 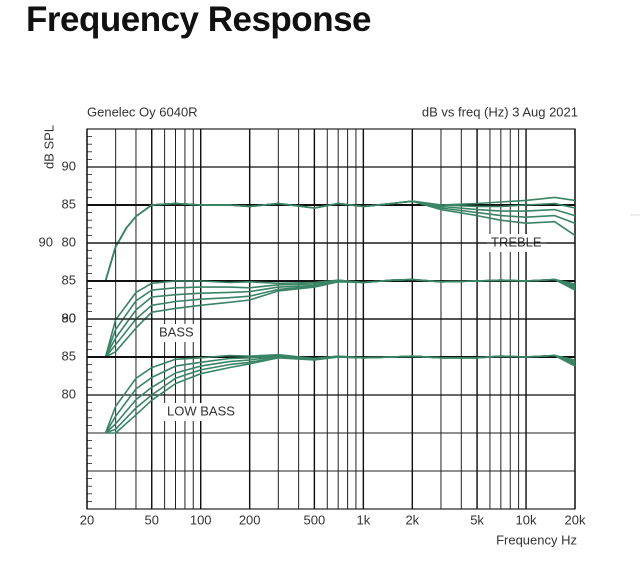 What do you see at coordinates (526, 519) in the screenshot?
I see `x-tick-label: 10k` at bounding box center [526, 519].